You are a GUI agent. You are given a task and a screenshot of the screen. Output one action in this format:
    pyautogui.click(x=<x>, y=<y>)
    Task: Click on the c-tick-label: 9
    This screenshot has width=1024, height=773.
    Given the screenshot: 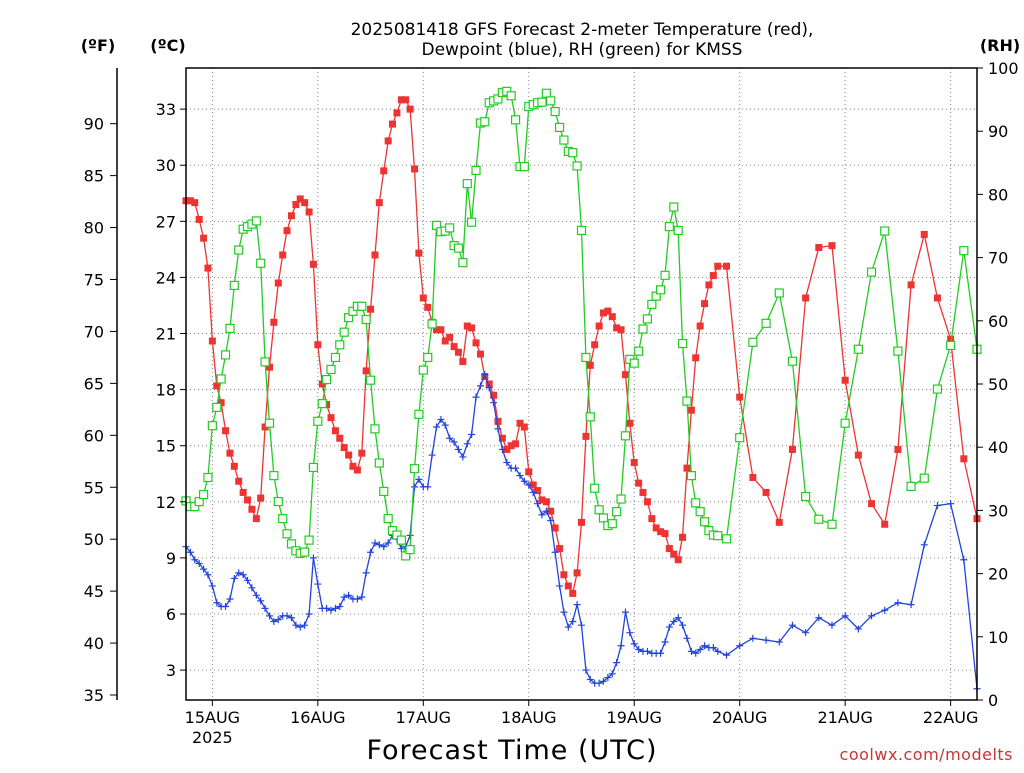 What is the action you would take?
    pyautogui.click(x=171, y=558)
    